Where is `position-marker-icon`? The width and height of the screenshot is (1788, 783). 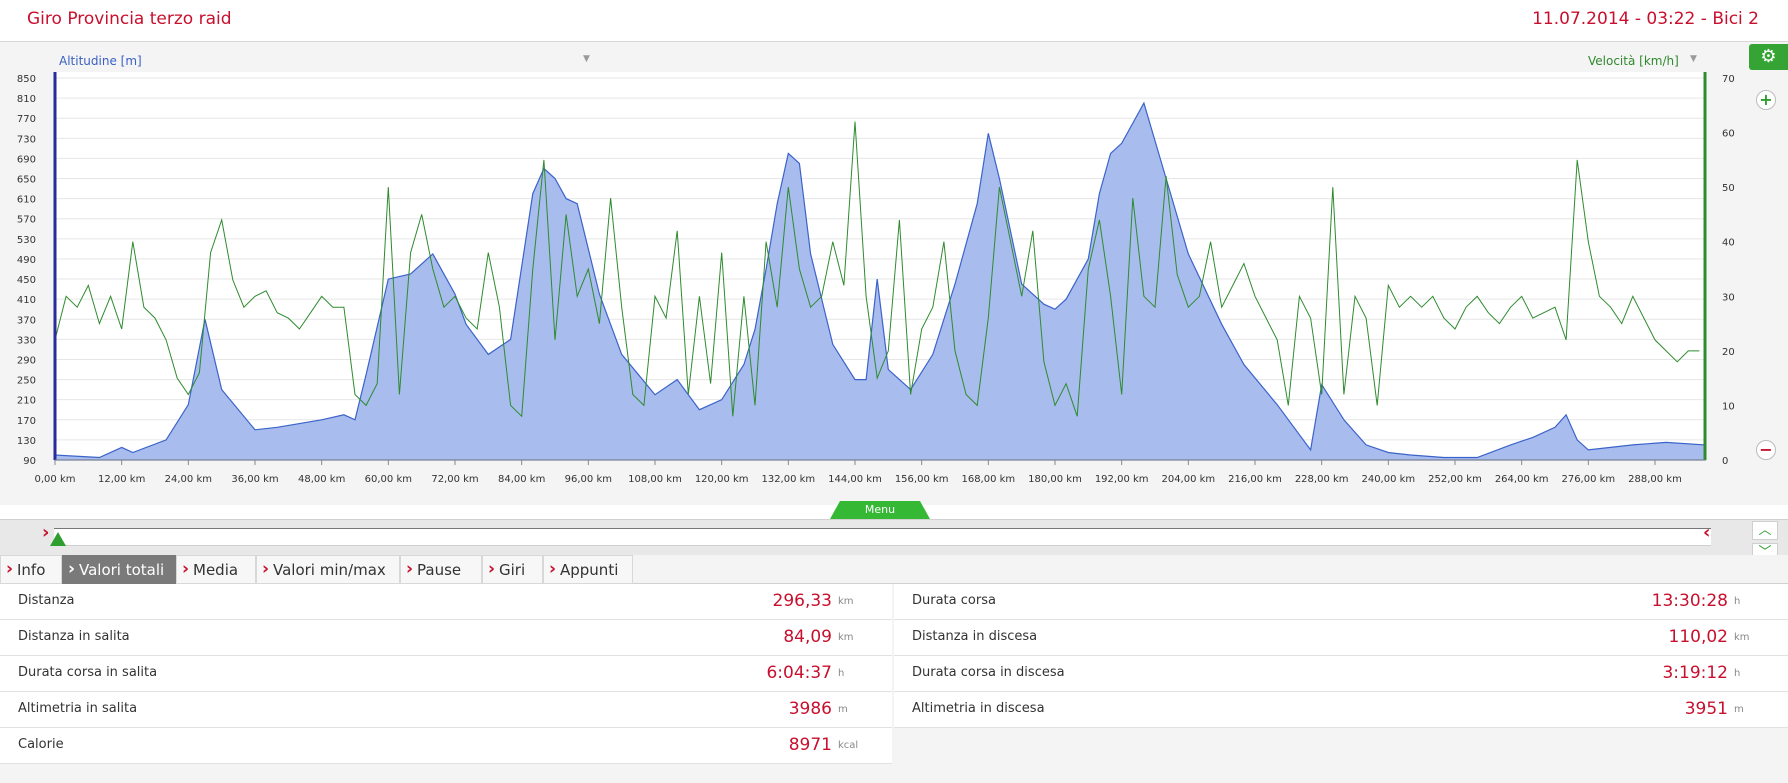 position-marker-icon is located at coordinates (58, 539).